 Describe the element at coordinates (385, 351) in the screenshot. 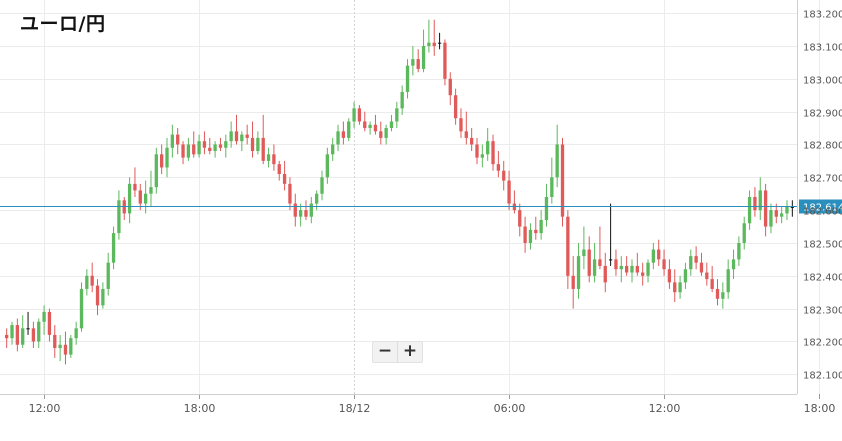

I see `zoom-out-button: −` at that location.